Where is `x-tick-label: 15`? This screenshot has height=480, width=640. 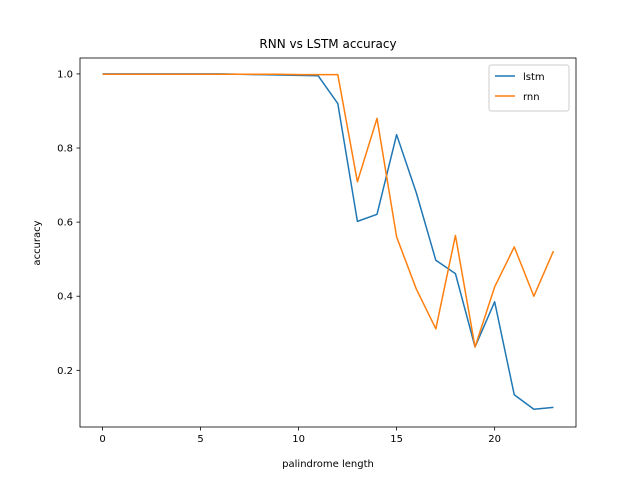 x-tick-label: 15 is located at coordinates (396, 439).